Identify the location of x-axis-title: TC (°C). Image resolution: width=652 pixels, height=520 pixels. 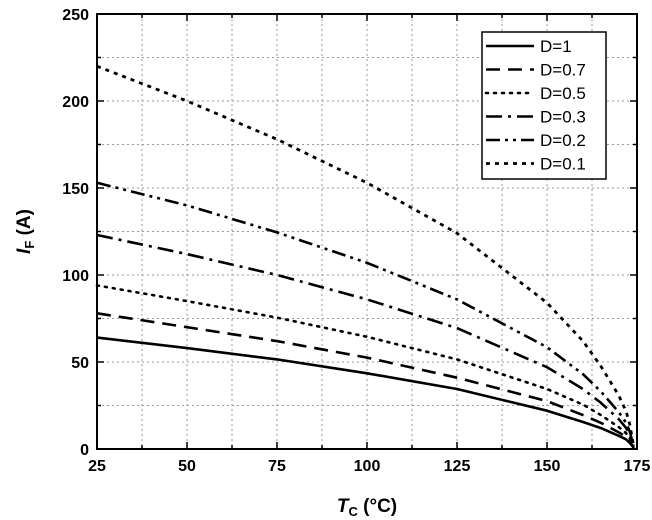
(367, 507).